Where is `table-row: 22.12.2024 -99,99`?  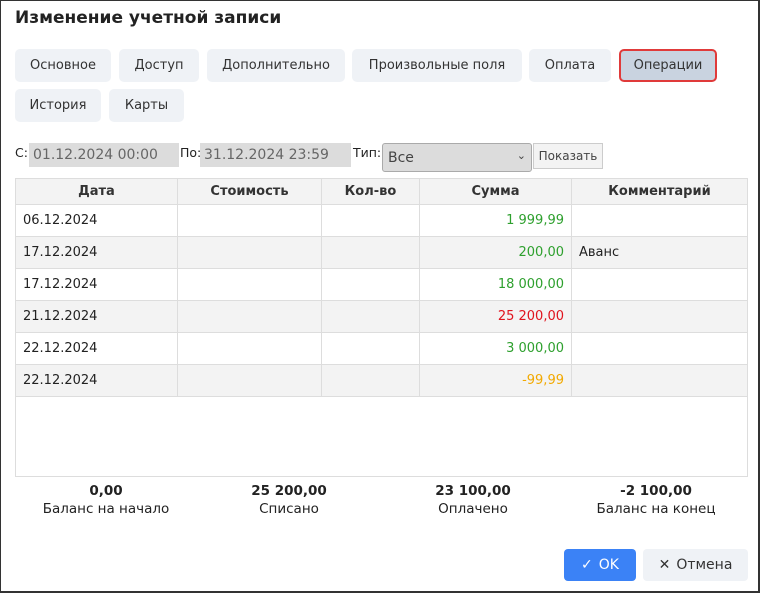
table-row: 22.12.2024 -99,99 is located at coordinates (381, 381).